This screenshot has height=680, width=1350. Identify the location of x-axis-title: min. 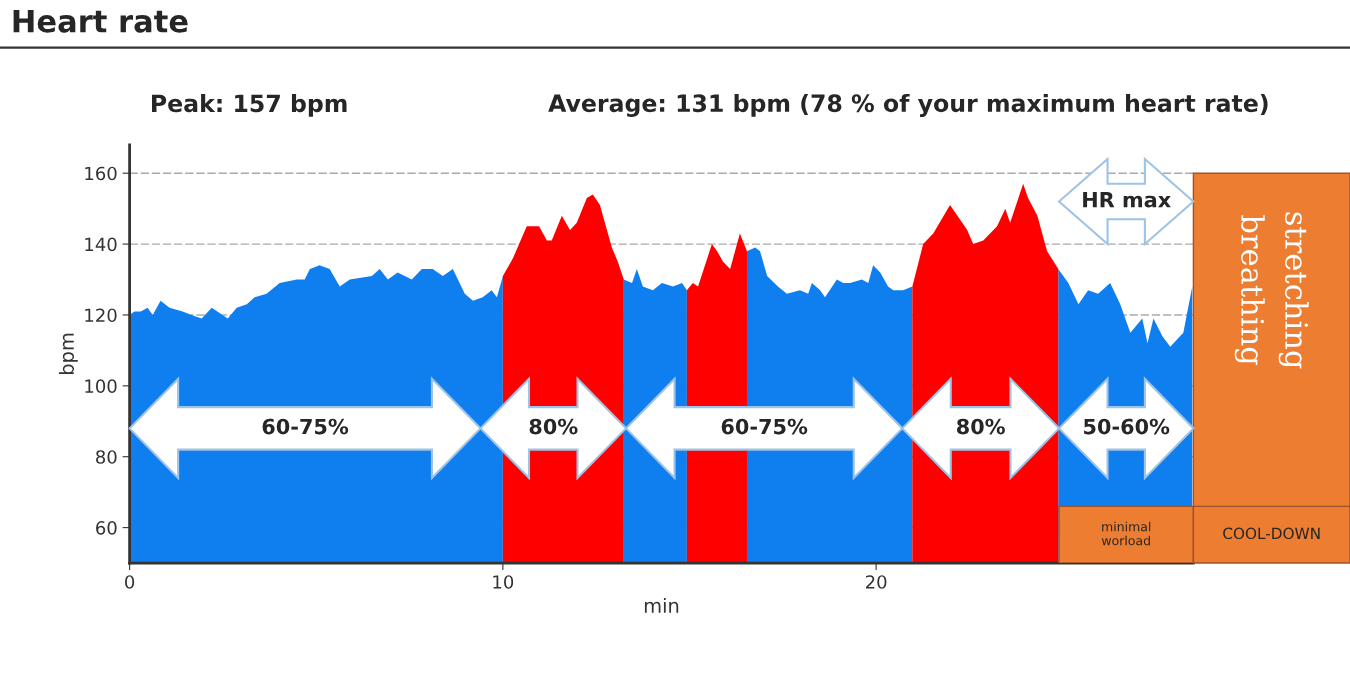
(661, 605).